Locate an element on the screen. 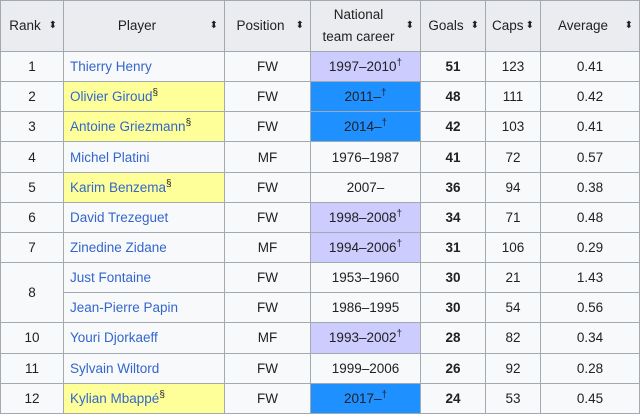 This screenshot has width=640, height=414. table-row: 11 Sylvain Wiltord FW 1999–2006 26 92 0.28 is located at coordinates (320, 368).